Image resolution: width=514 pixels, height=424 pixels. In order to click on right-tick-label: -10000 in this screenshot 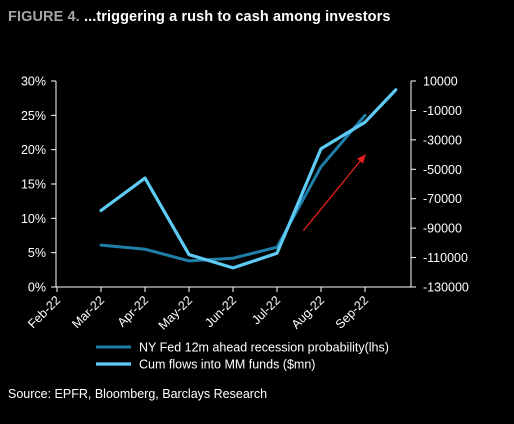, I will do `click(442, 111)`.